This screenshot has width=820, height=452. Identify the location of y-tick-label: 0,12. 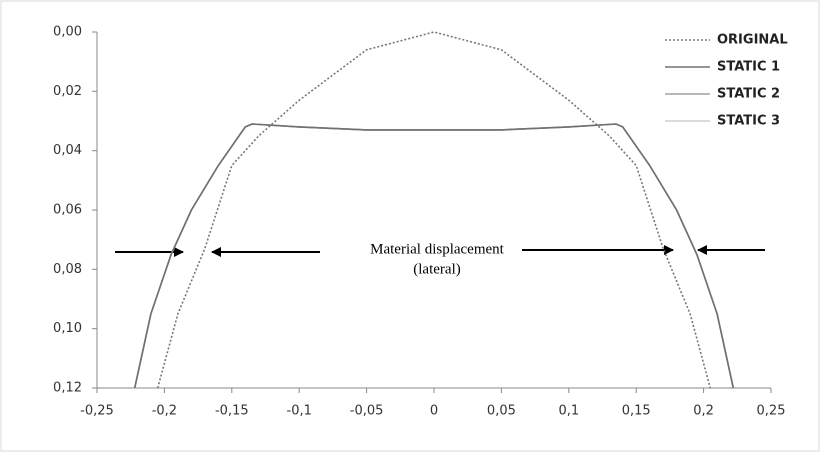
(67, 388).